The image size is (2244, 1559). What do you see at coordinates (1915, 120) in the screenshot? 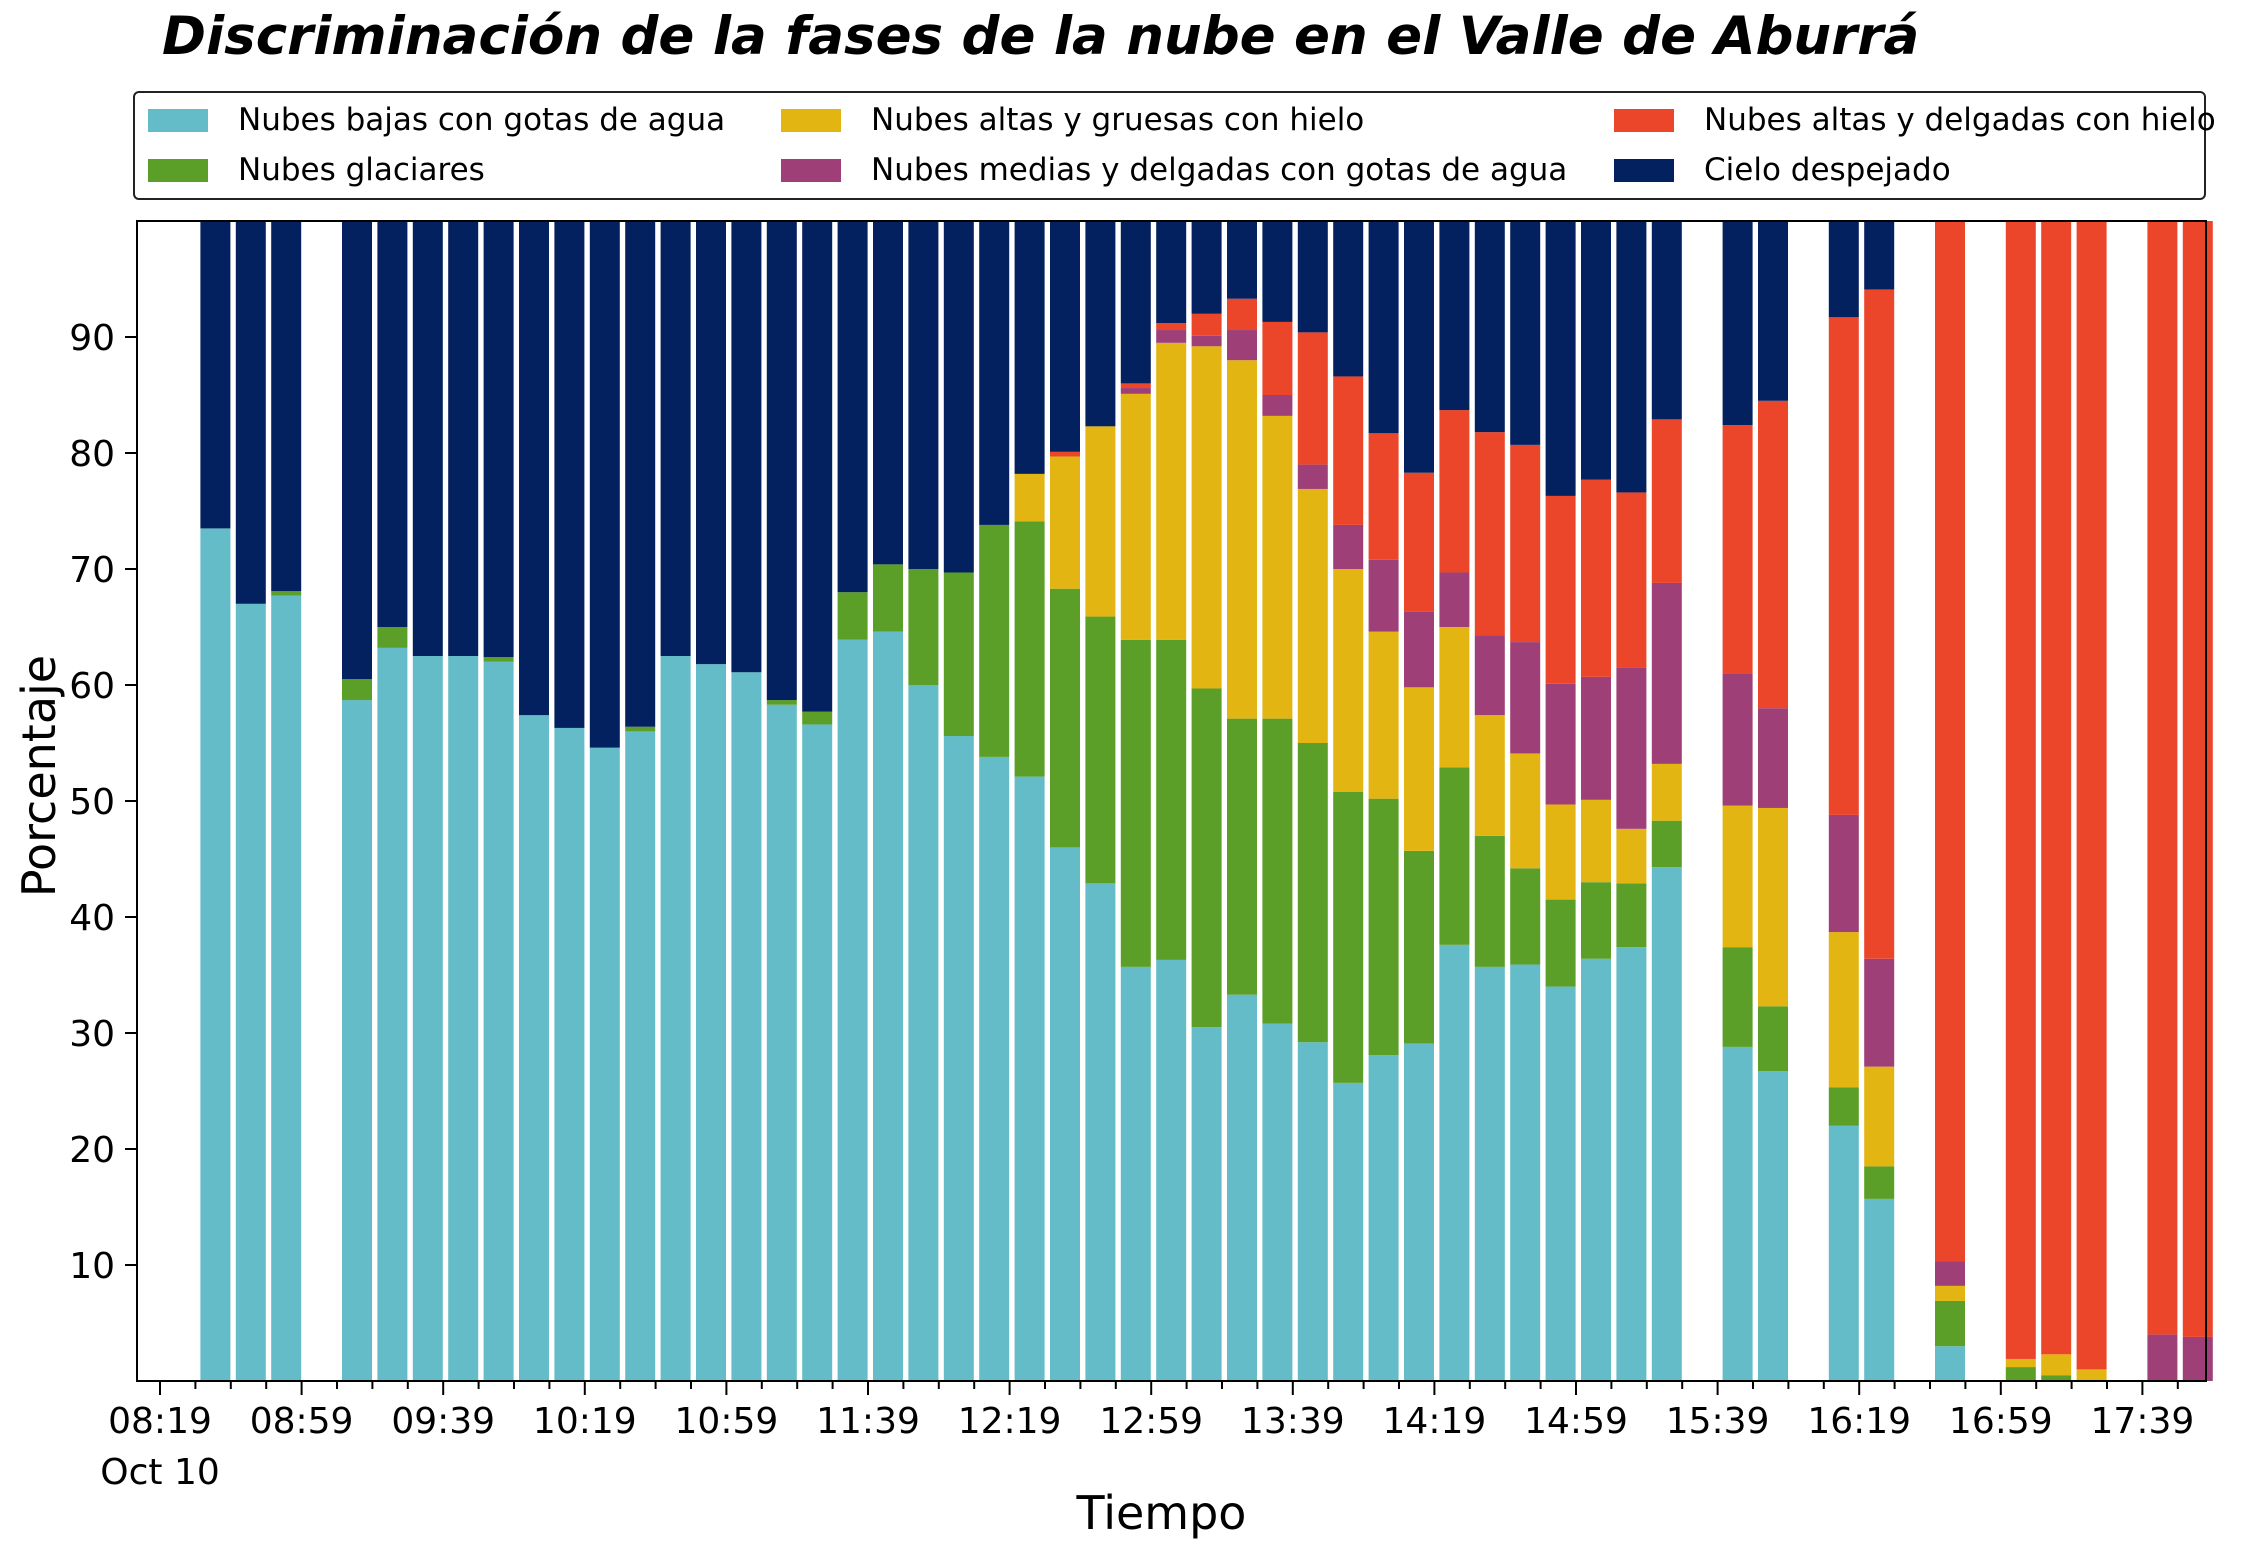
I see `legend-item: Nubes altas y delgadas con hielo` at bounding box center [1915, 120].